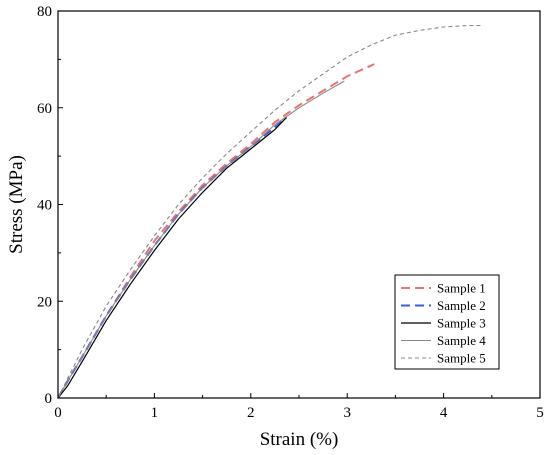 This screenshot has width=550, height=455. I want to click on x-tick-label: 0, so click(58, 413).